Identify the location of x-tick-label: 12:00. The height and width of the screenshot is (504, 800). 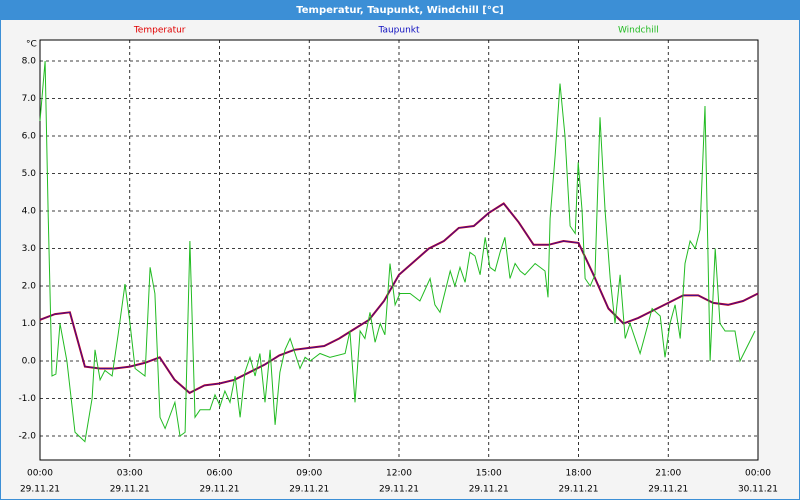
(399, 474).